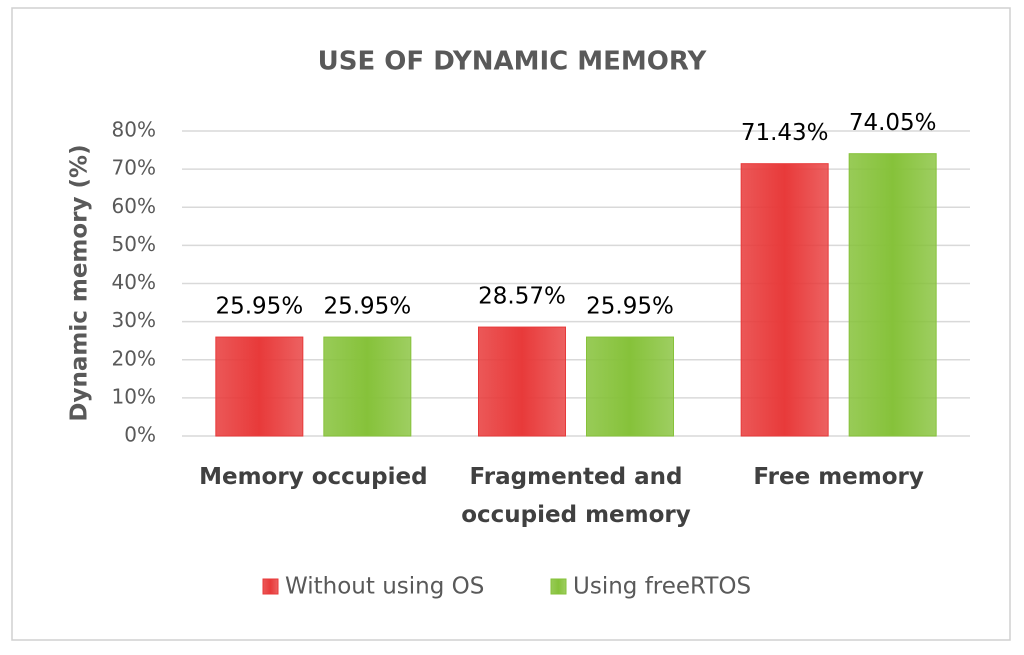  I want to click on y-tick-label: 40%, so click(134, 282).